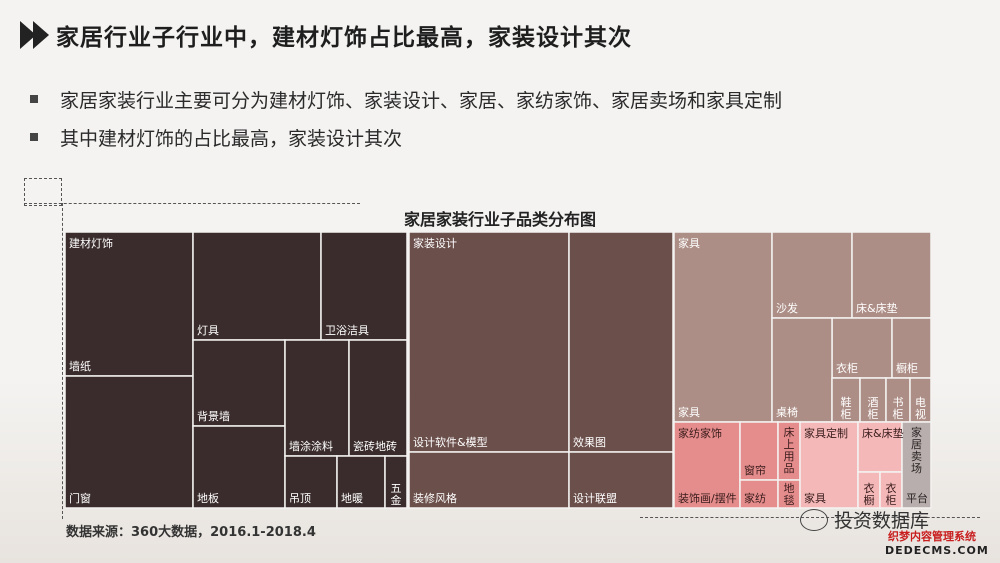  Describe the element at coordinates (916, 468) in the screenshot. I see `group-label: 场` at that location.